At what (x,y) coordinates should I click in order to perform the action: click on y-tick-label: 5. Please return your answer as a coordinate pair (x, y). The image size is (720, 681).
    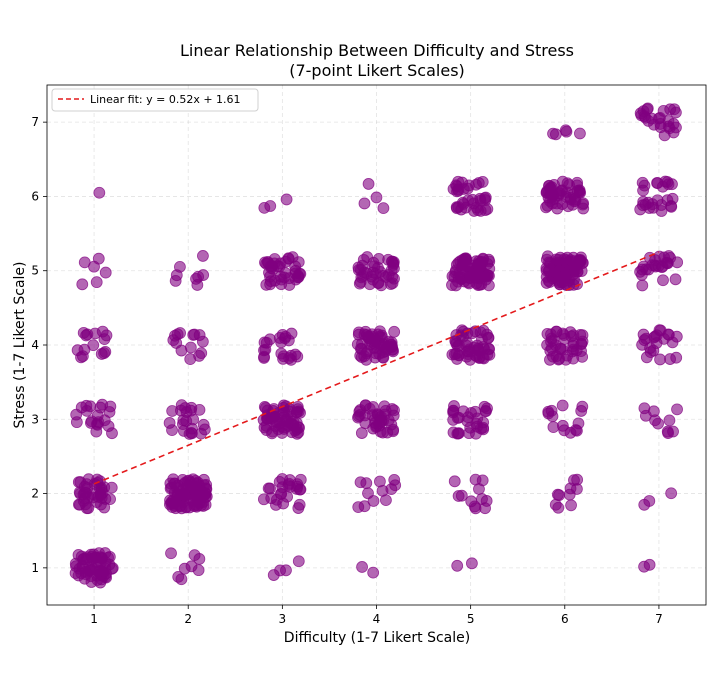
    Looking at the image, I should click on (35, 271).